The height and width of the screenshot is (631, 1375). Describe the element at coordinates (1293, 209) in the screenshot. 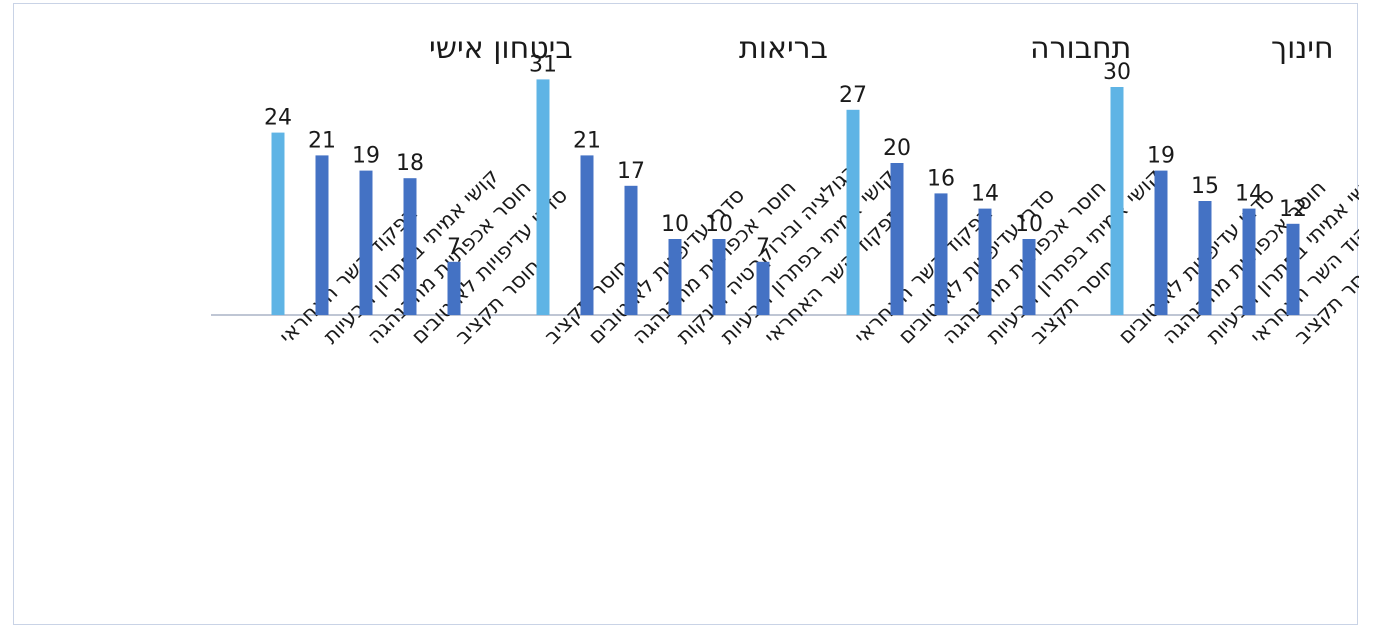

I see `data-label: 12` at that location.